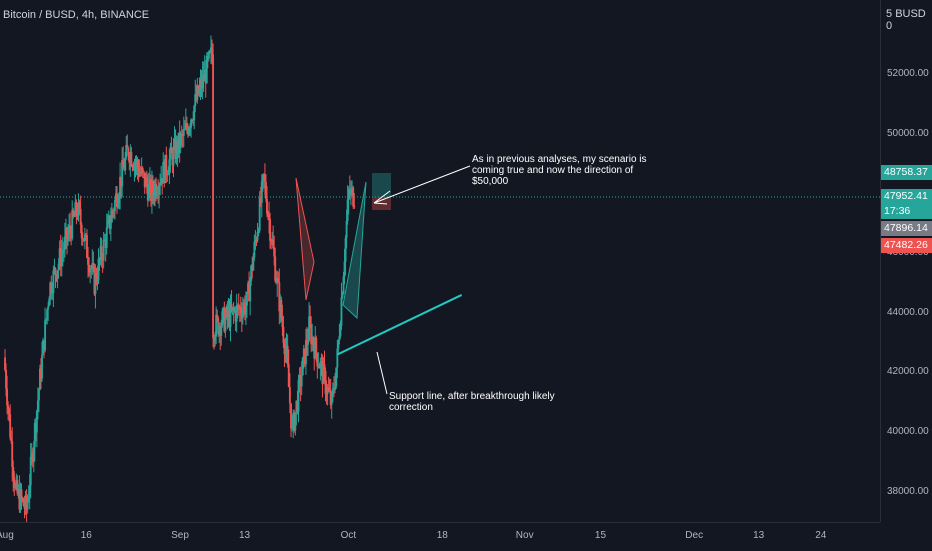  Describe the element at coordinates (490, 181) in the screenshot. I see `note-line: $50,000` at that location.